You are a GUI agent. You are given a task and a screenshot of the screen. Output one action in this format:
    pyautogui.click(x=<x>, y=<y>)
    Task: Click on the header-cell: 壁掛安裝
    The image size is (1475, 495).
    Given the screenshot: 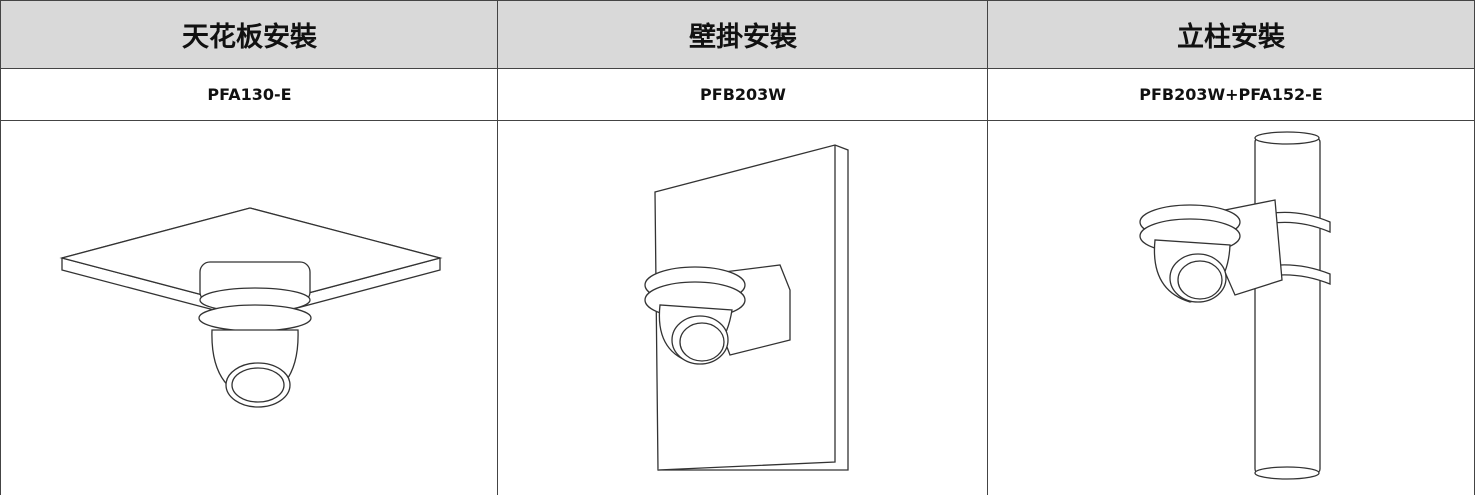 What is the action you would take?
    pyautogui.click(x=742, y=34)
    